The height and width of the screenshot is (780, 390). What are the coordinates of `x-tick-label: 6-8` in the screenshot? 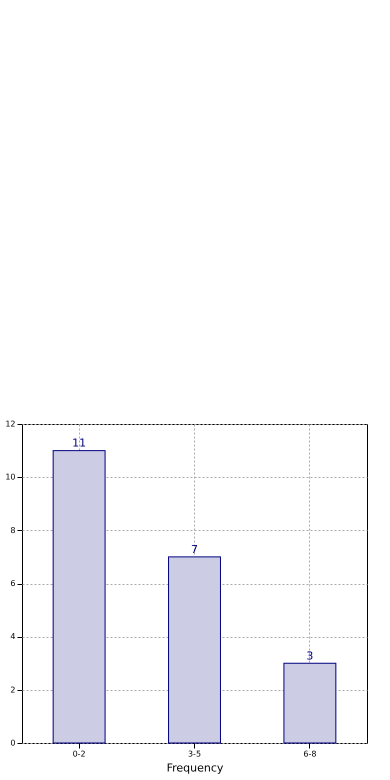 It's located at (309, 754).